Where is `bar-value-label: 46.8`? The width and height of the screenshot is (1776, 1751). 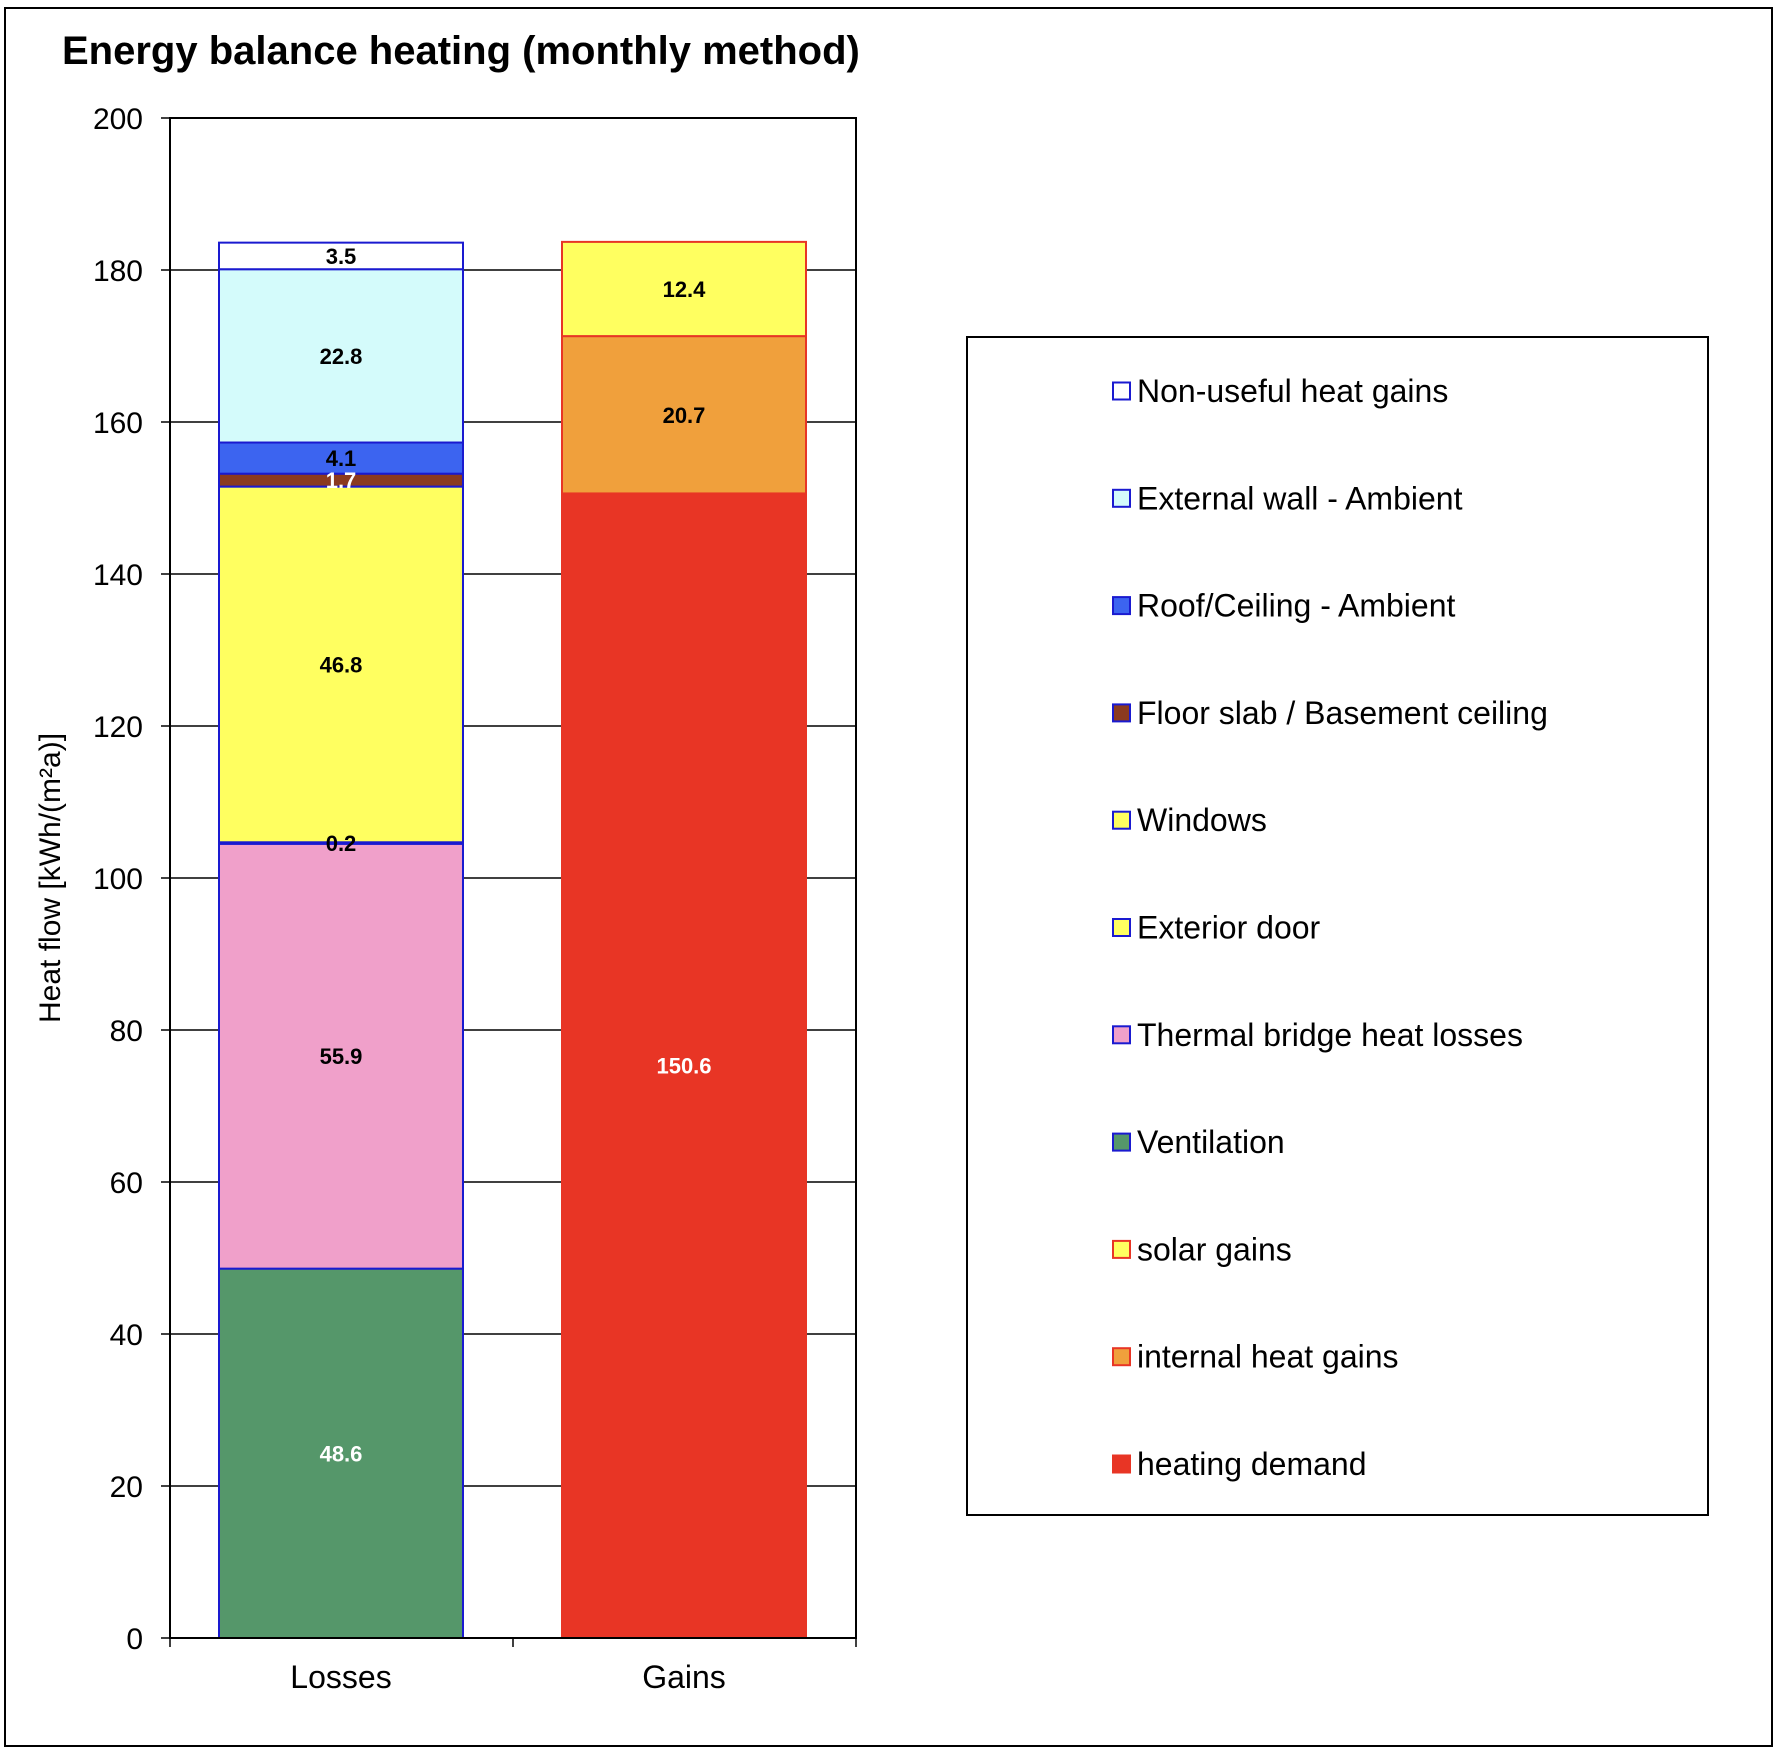
bar-value-label: 46.8 is located at coordinates (341, 664).